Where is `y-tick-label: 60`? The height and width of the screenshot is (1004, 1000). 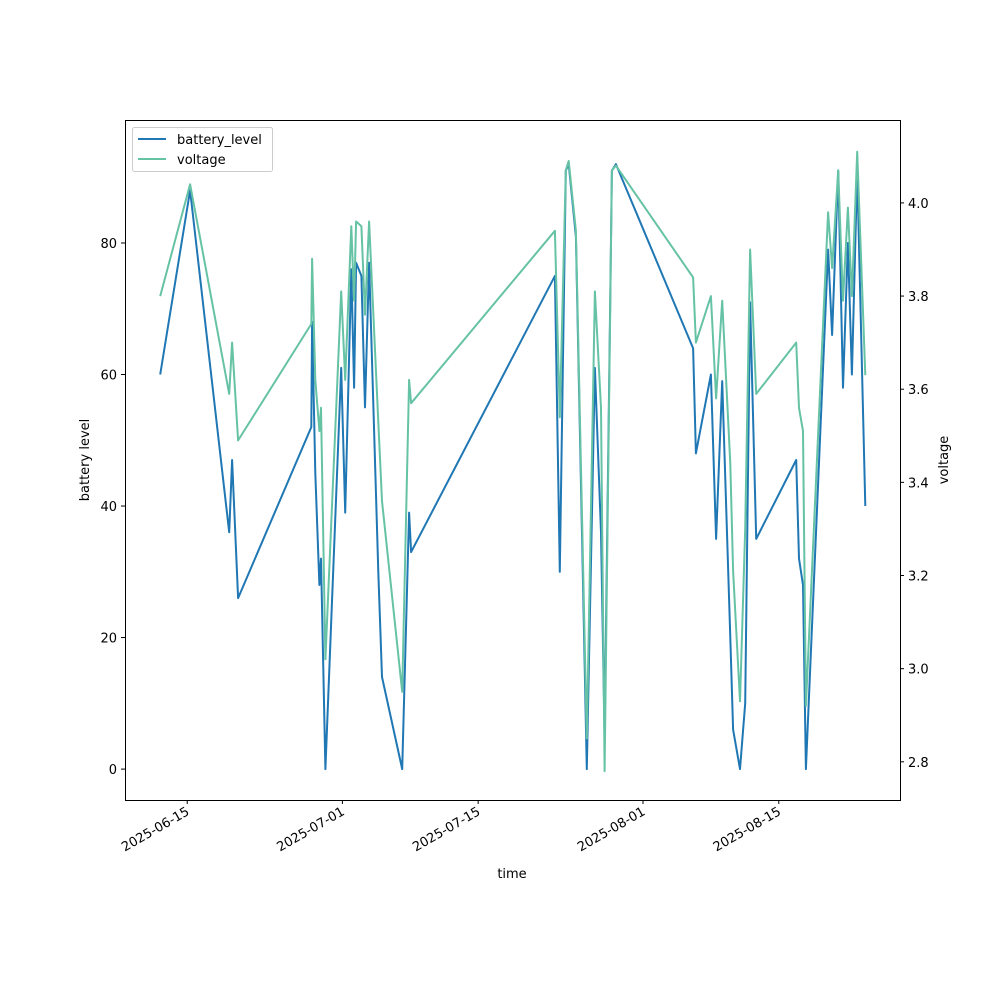 y-tick-label: 60 is located at coordinates (108, 376).